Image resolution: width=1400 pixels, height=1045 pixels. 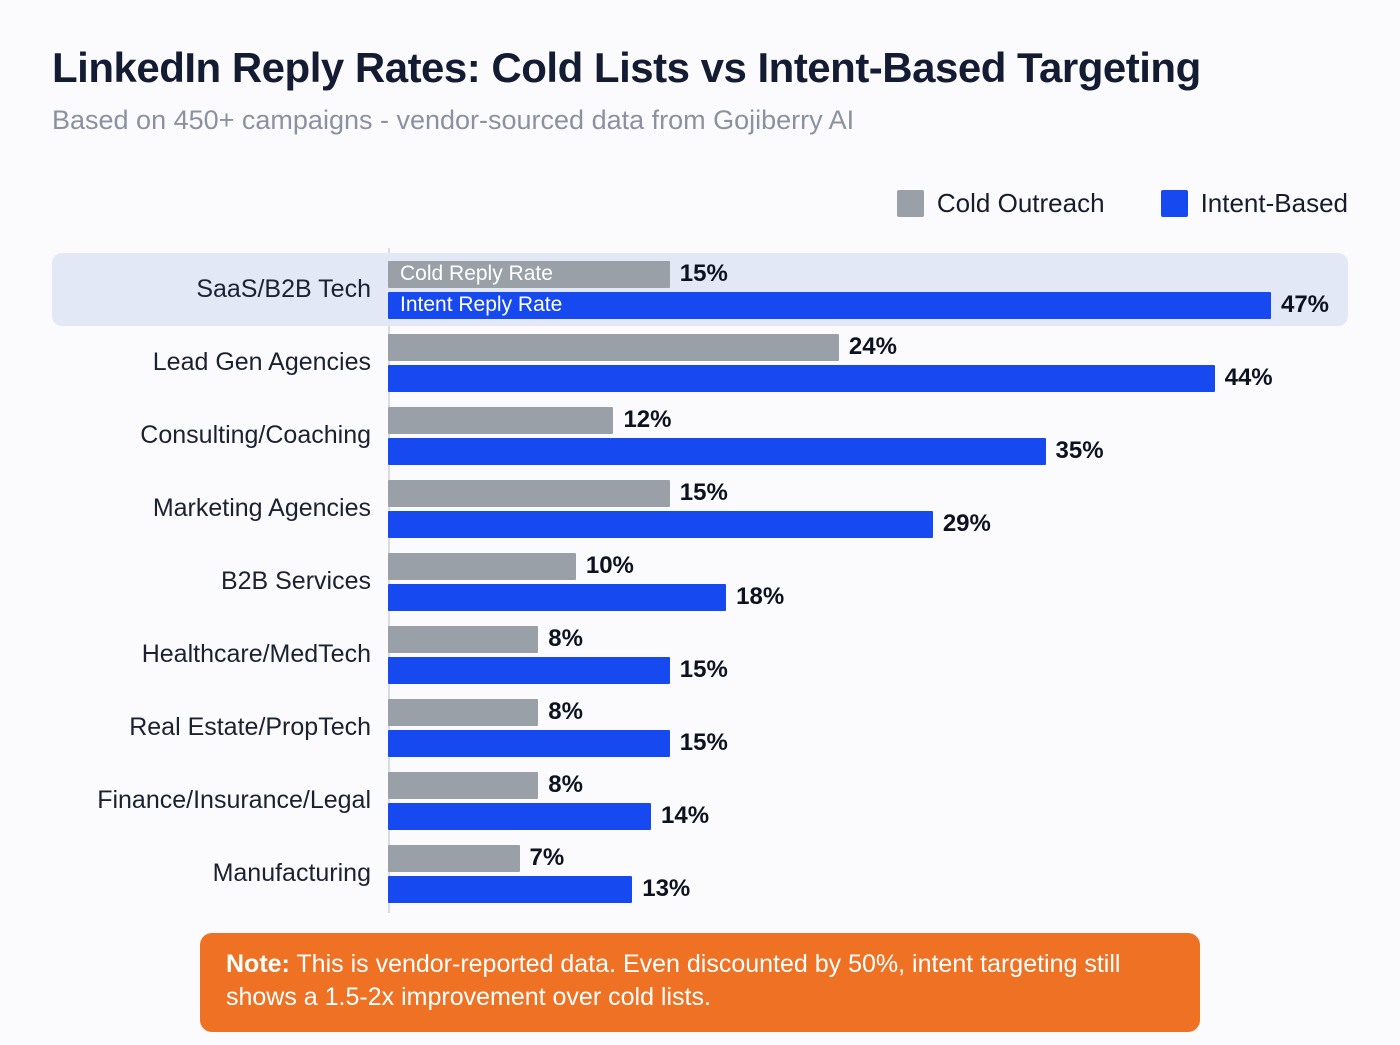 I want to click on category-label: Marketing Agencies, so click(x=261, y=508).